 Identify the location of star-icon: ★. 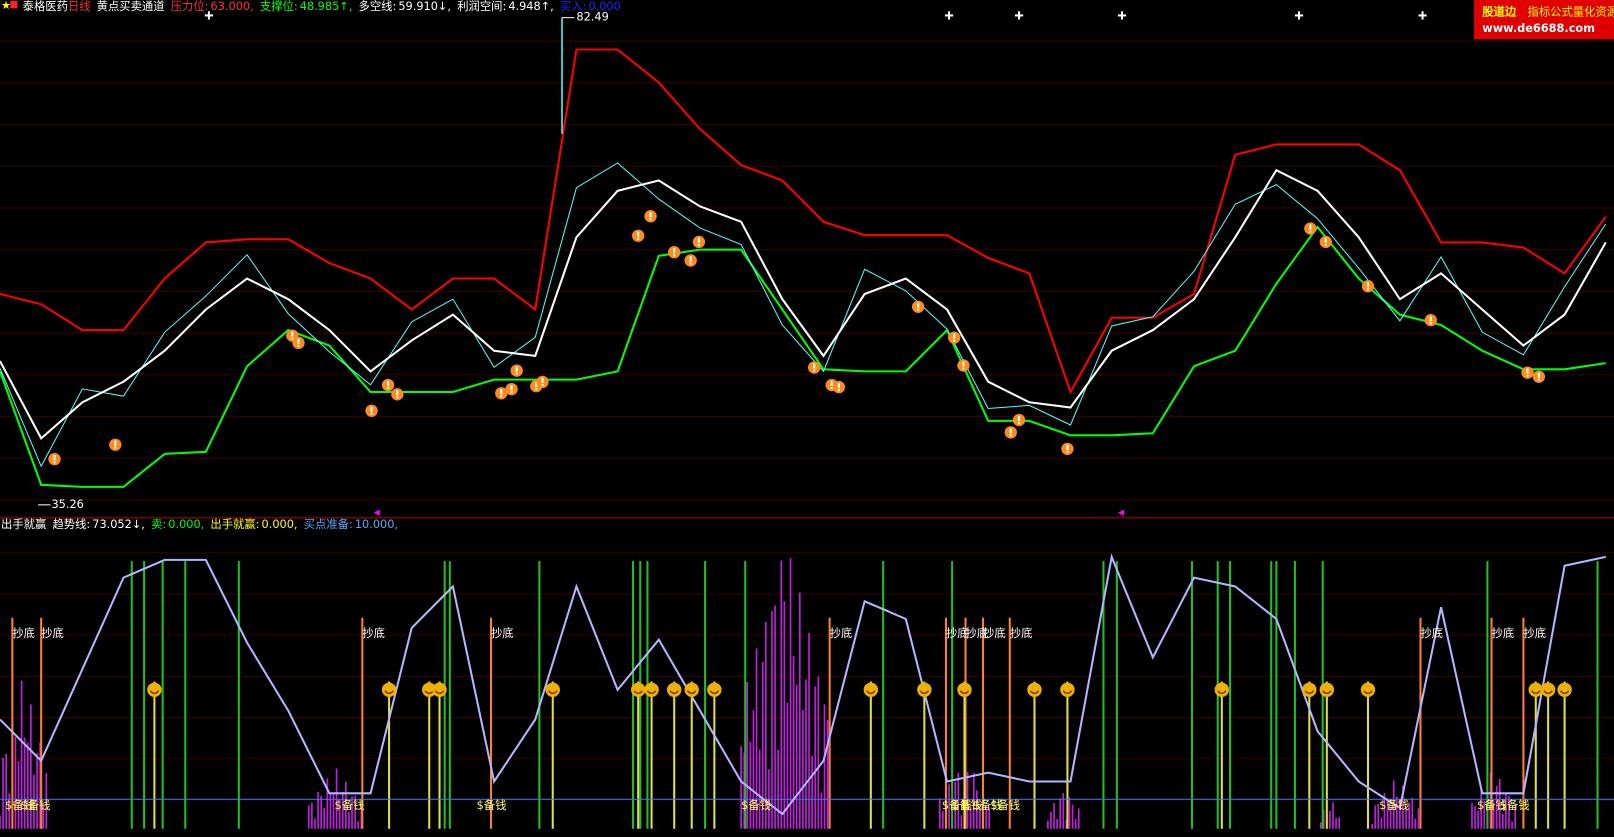
(6, 6).